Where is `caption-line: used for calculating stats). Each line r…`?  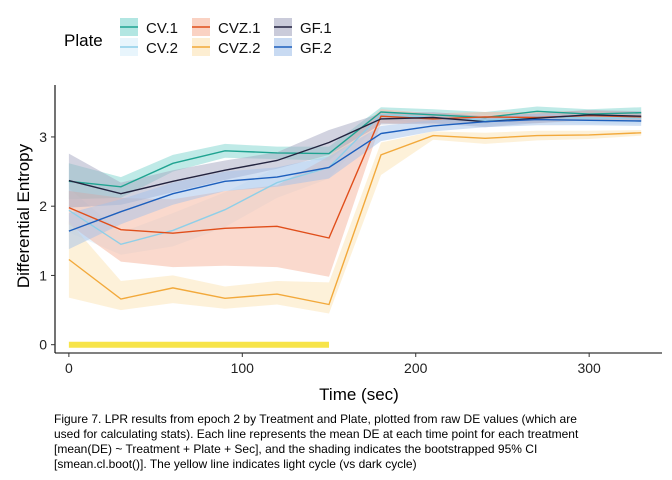
caption-line: used for calculating stats). Each line r… is located at coordinates (316, 434).